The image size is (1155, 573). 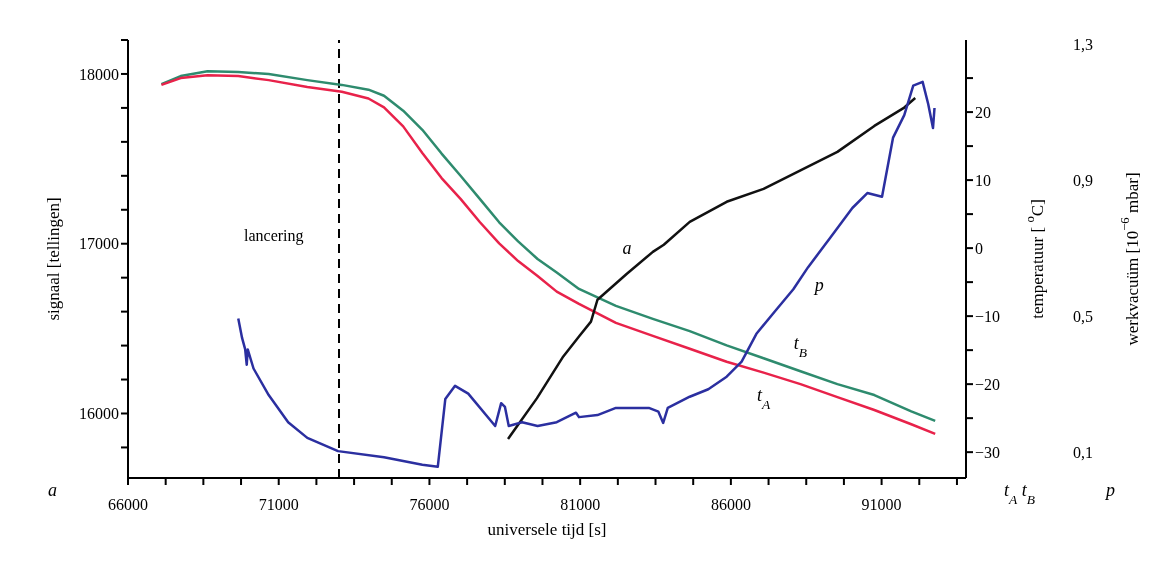 I want to click on series-label: a, so click(x=627, y=247).